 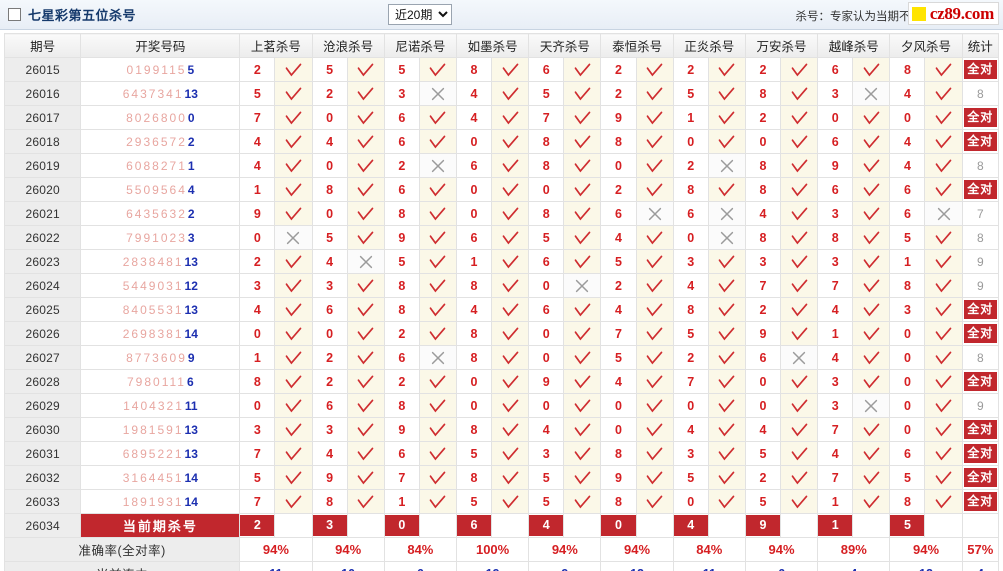 I want to click on summary-label-0: 准确率(全对率), so click(x=122, y=549).